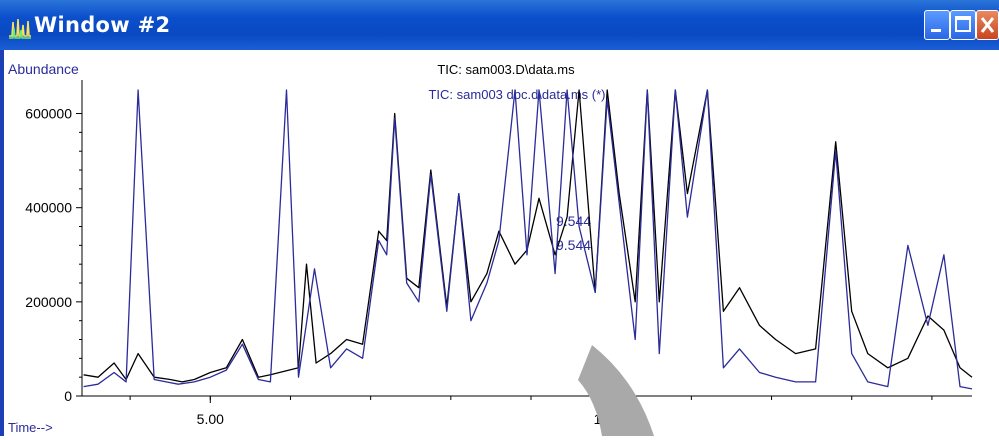  What do you see at coordinates (506, 69) in the screenshot?
I see `chart-title: TIC: sam003.D\data.ms` at bounding box center [506, 69].